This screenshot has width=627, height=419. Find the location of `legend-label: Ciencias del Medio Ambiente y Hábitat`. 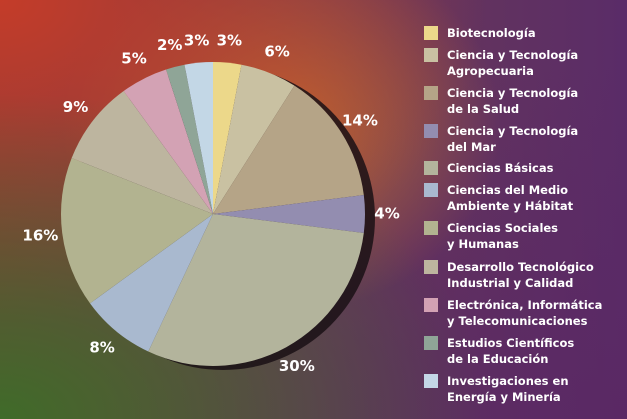

legend-label: Ciencias del Medio Ambiente y Hábitat is located at coordinates (510, 198).